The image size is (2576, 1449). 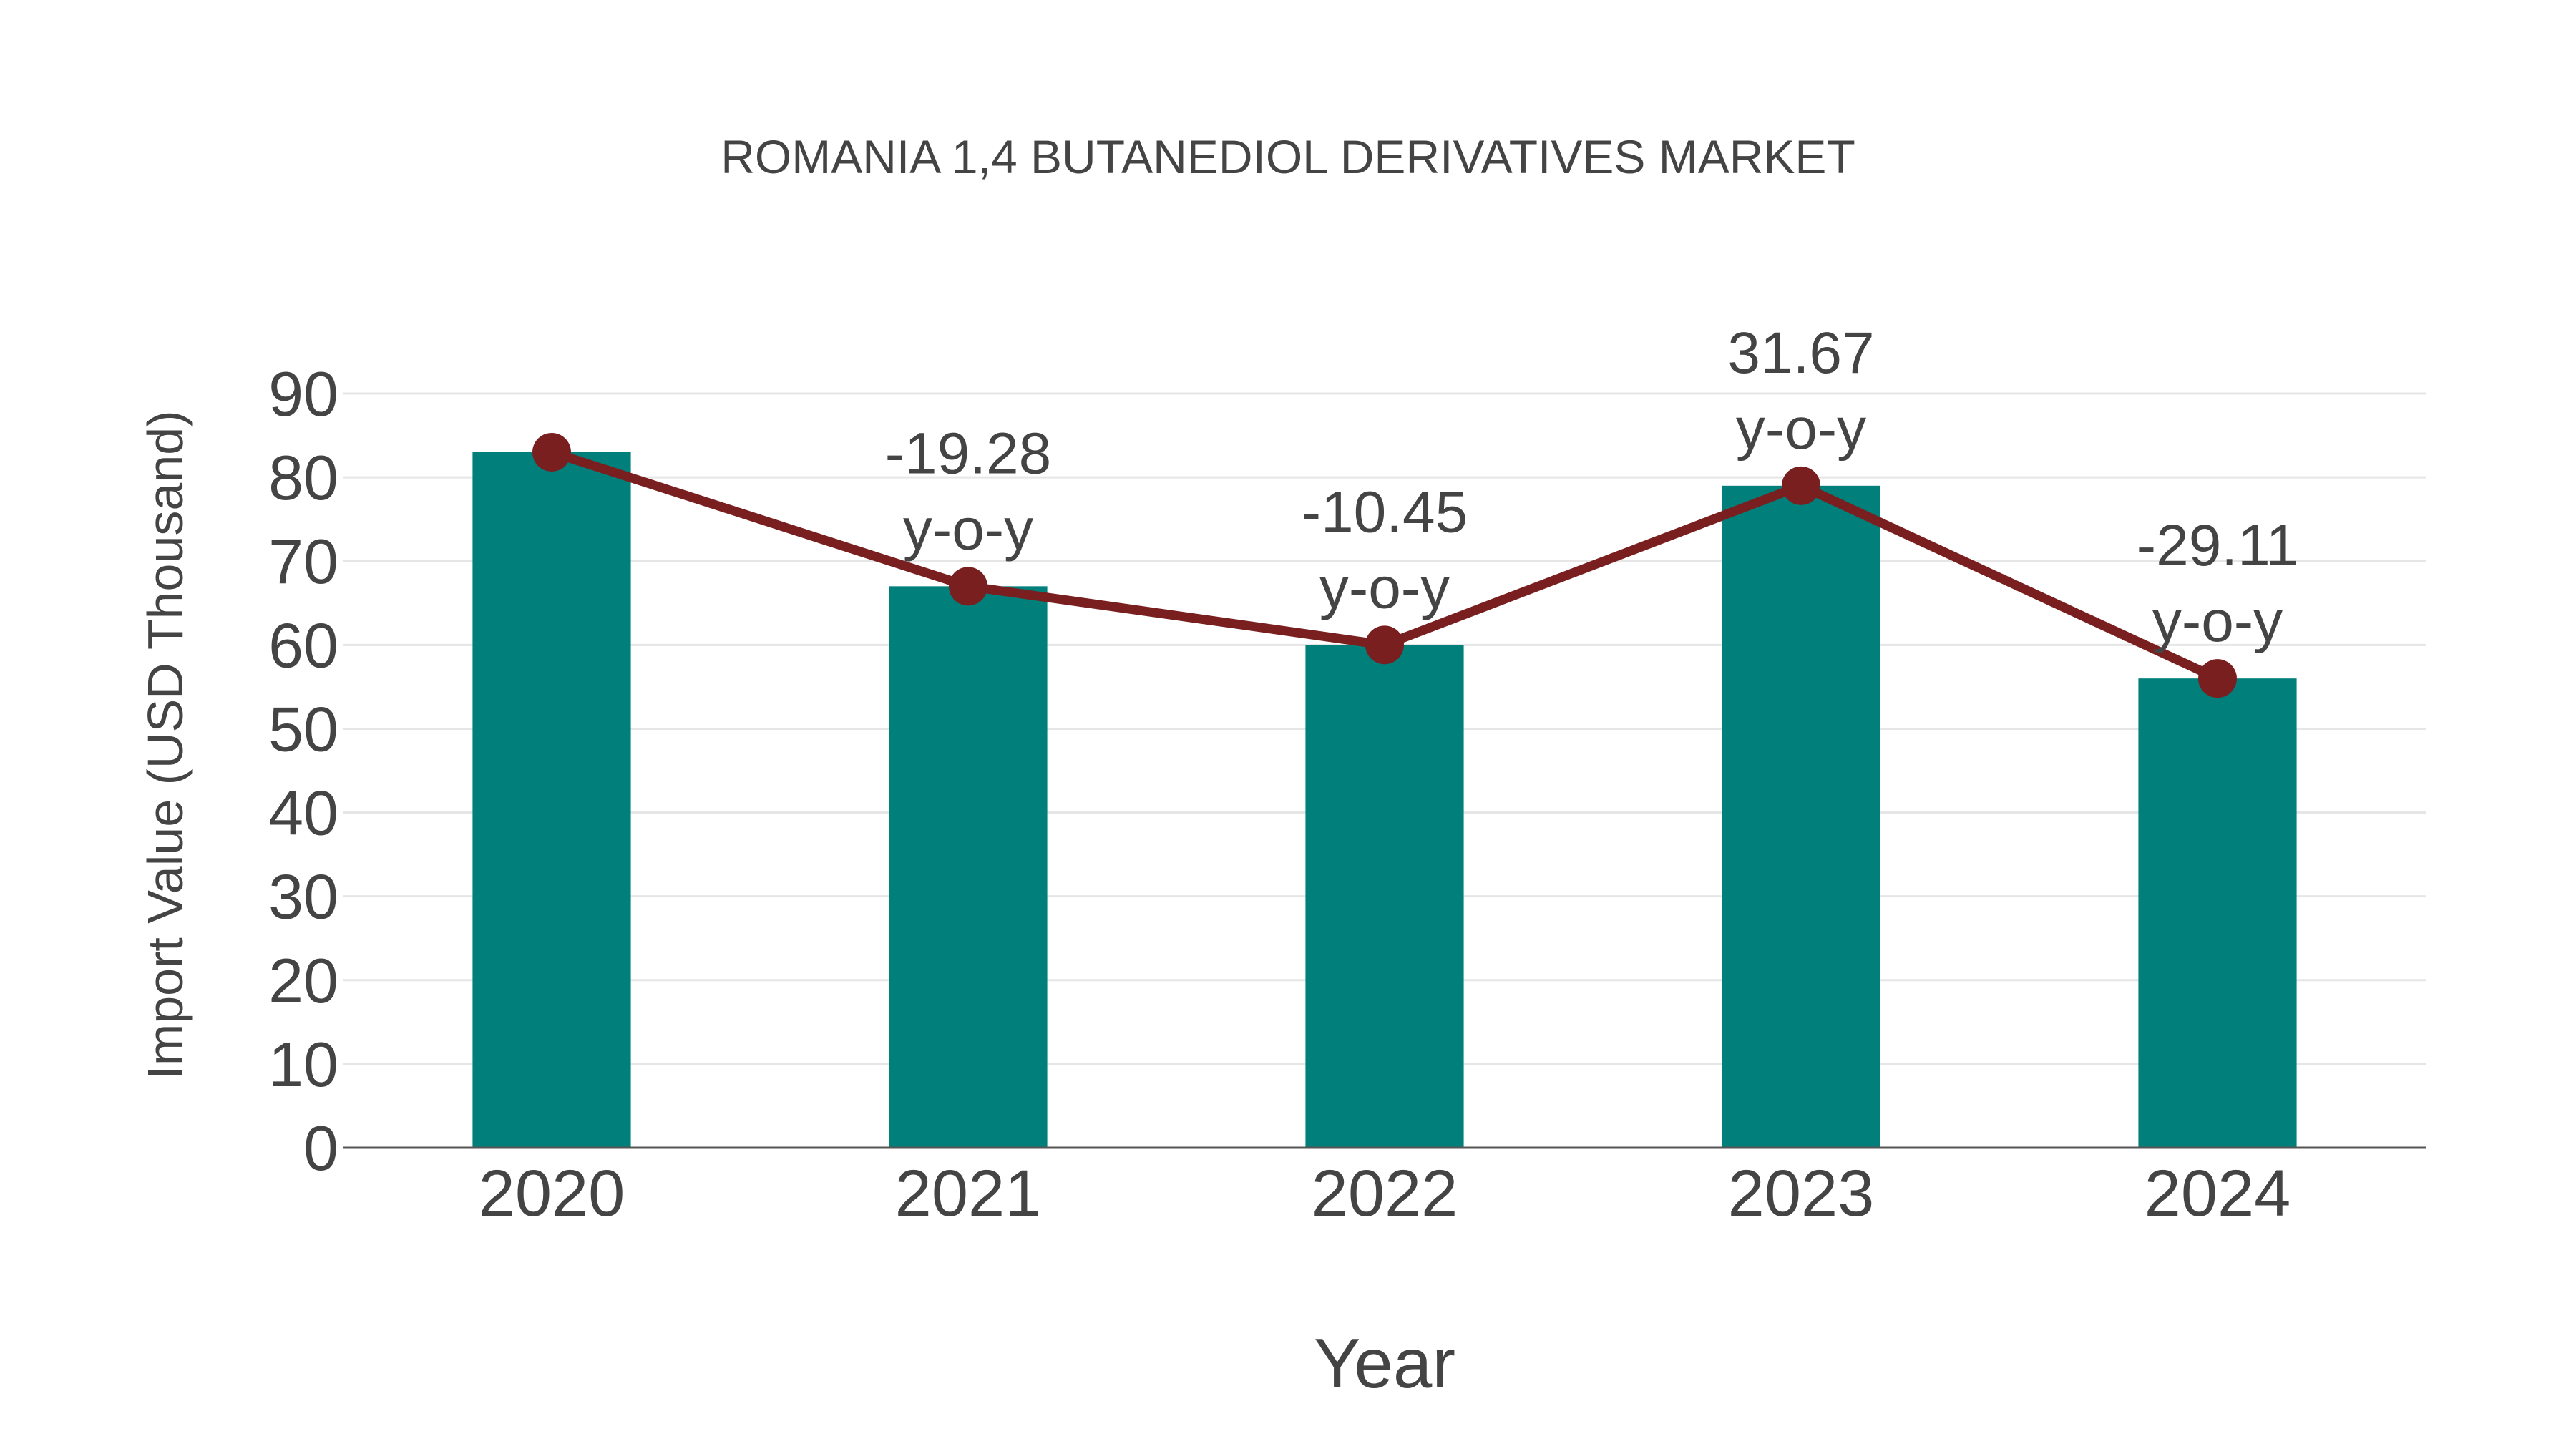 I want to click on y-axis-title: Import Value (USD Thousand), so click(x=165, y=745).